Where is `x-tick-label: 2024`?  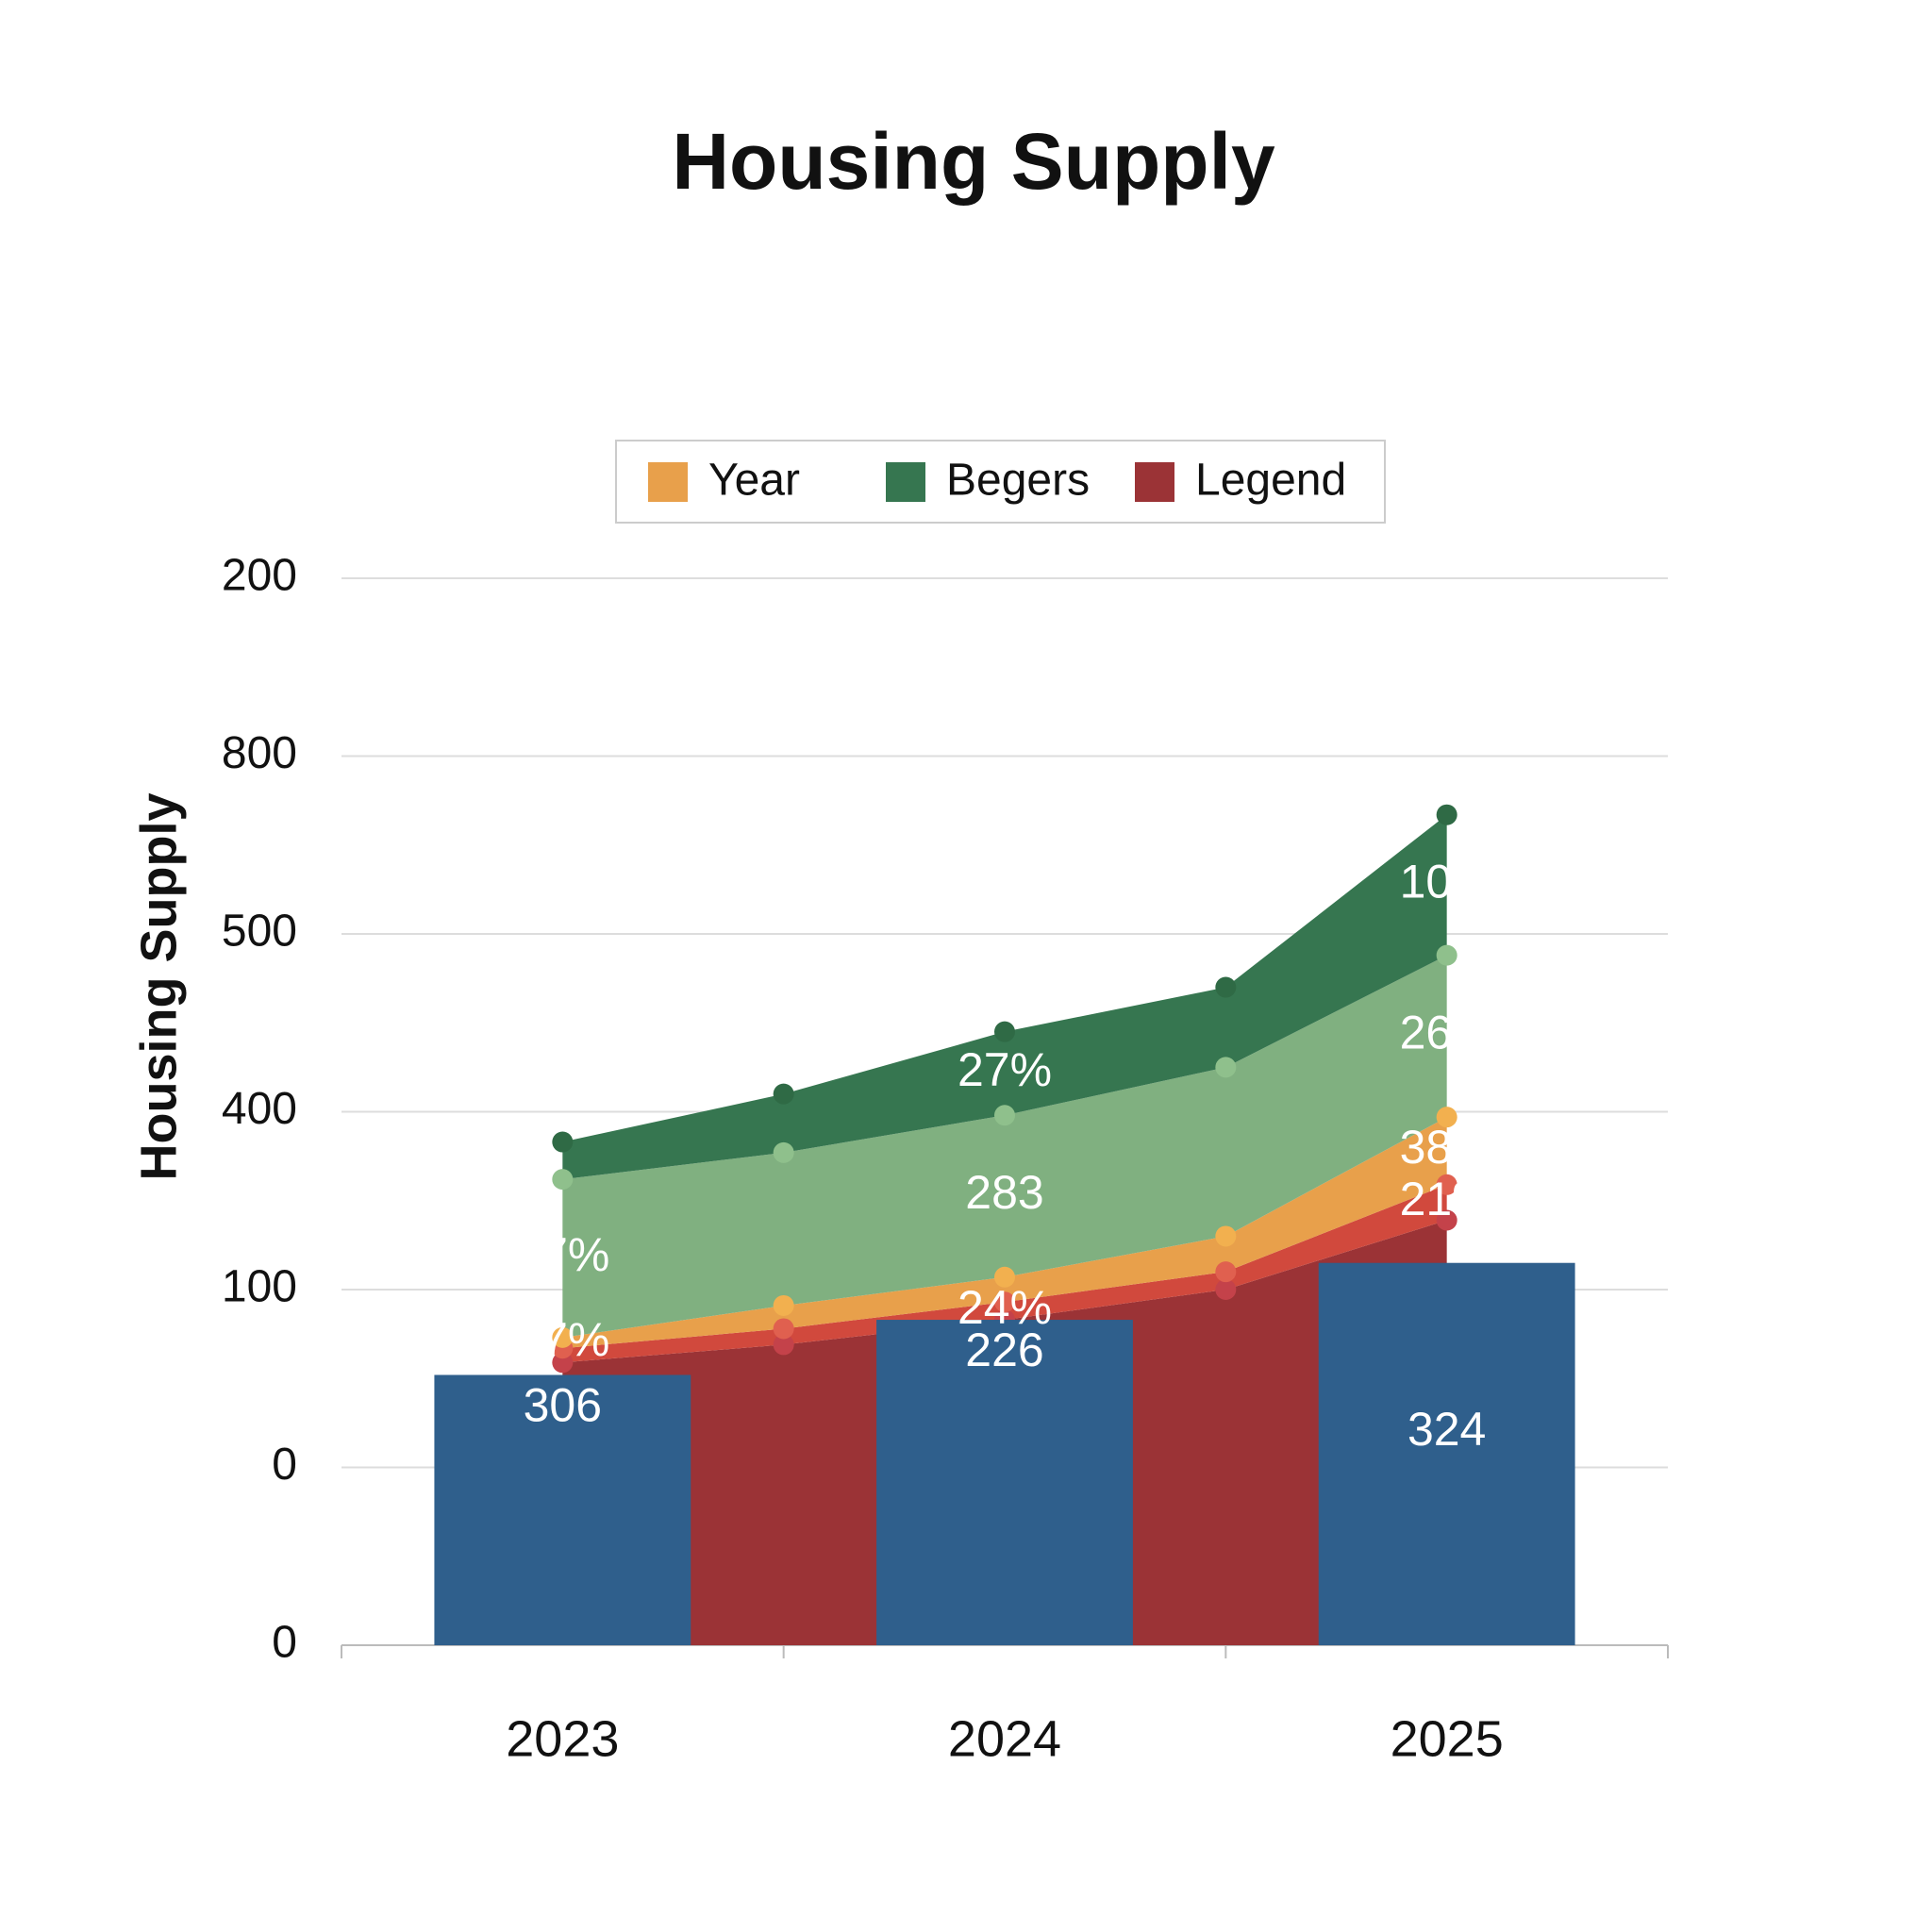 x-tick-label: 2024 is located at coordinates (1005, 1738).